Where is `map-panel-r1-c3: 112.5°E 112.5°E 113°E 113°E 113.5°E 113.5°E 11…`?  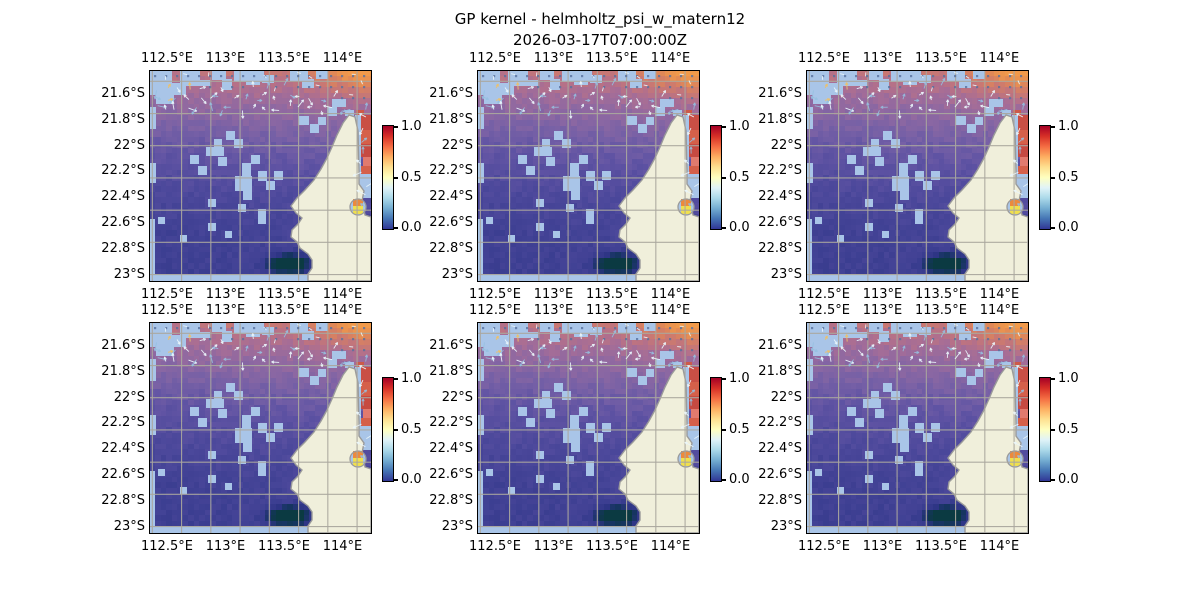 map-panel-r1-c3: 112.5°E 112.5°E 113°E 113°E 113.5°E 113.5°E 11… is located at coordinates (918, 176).